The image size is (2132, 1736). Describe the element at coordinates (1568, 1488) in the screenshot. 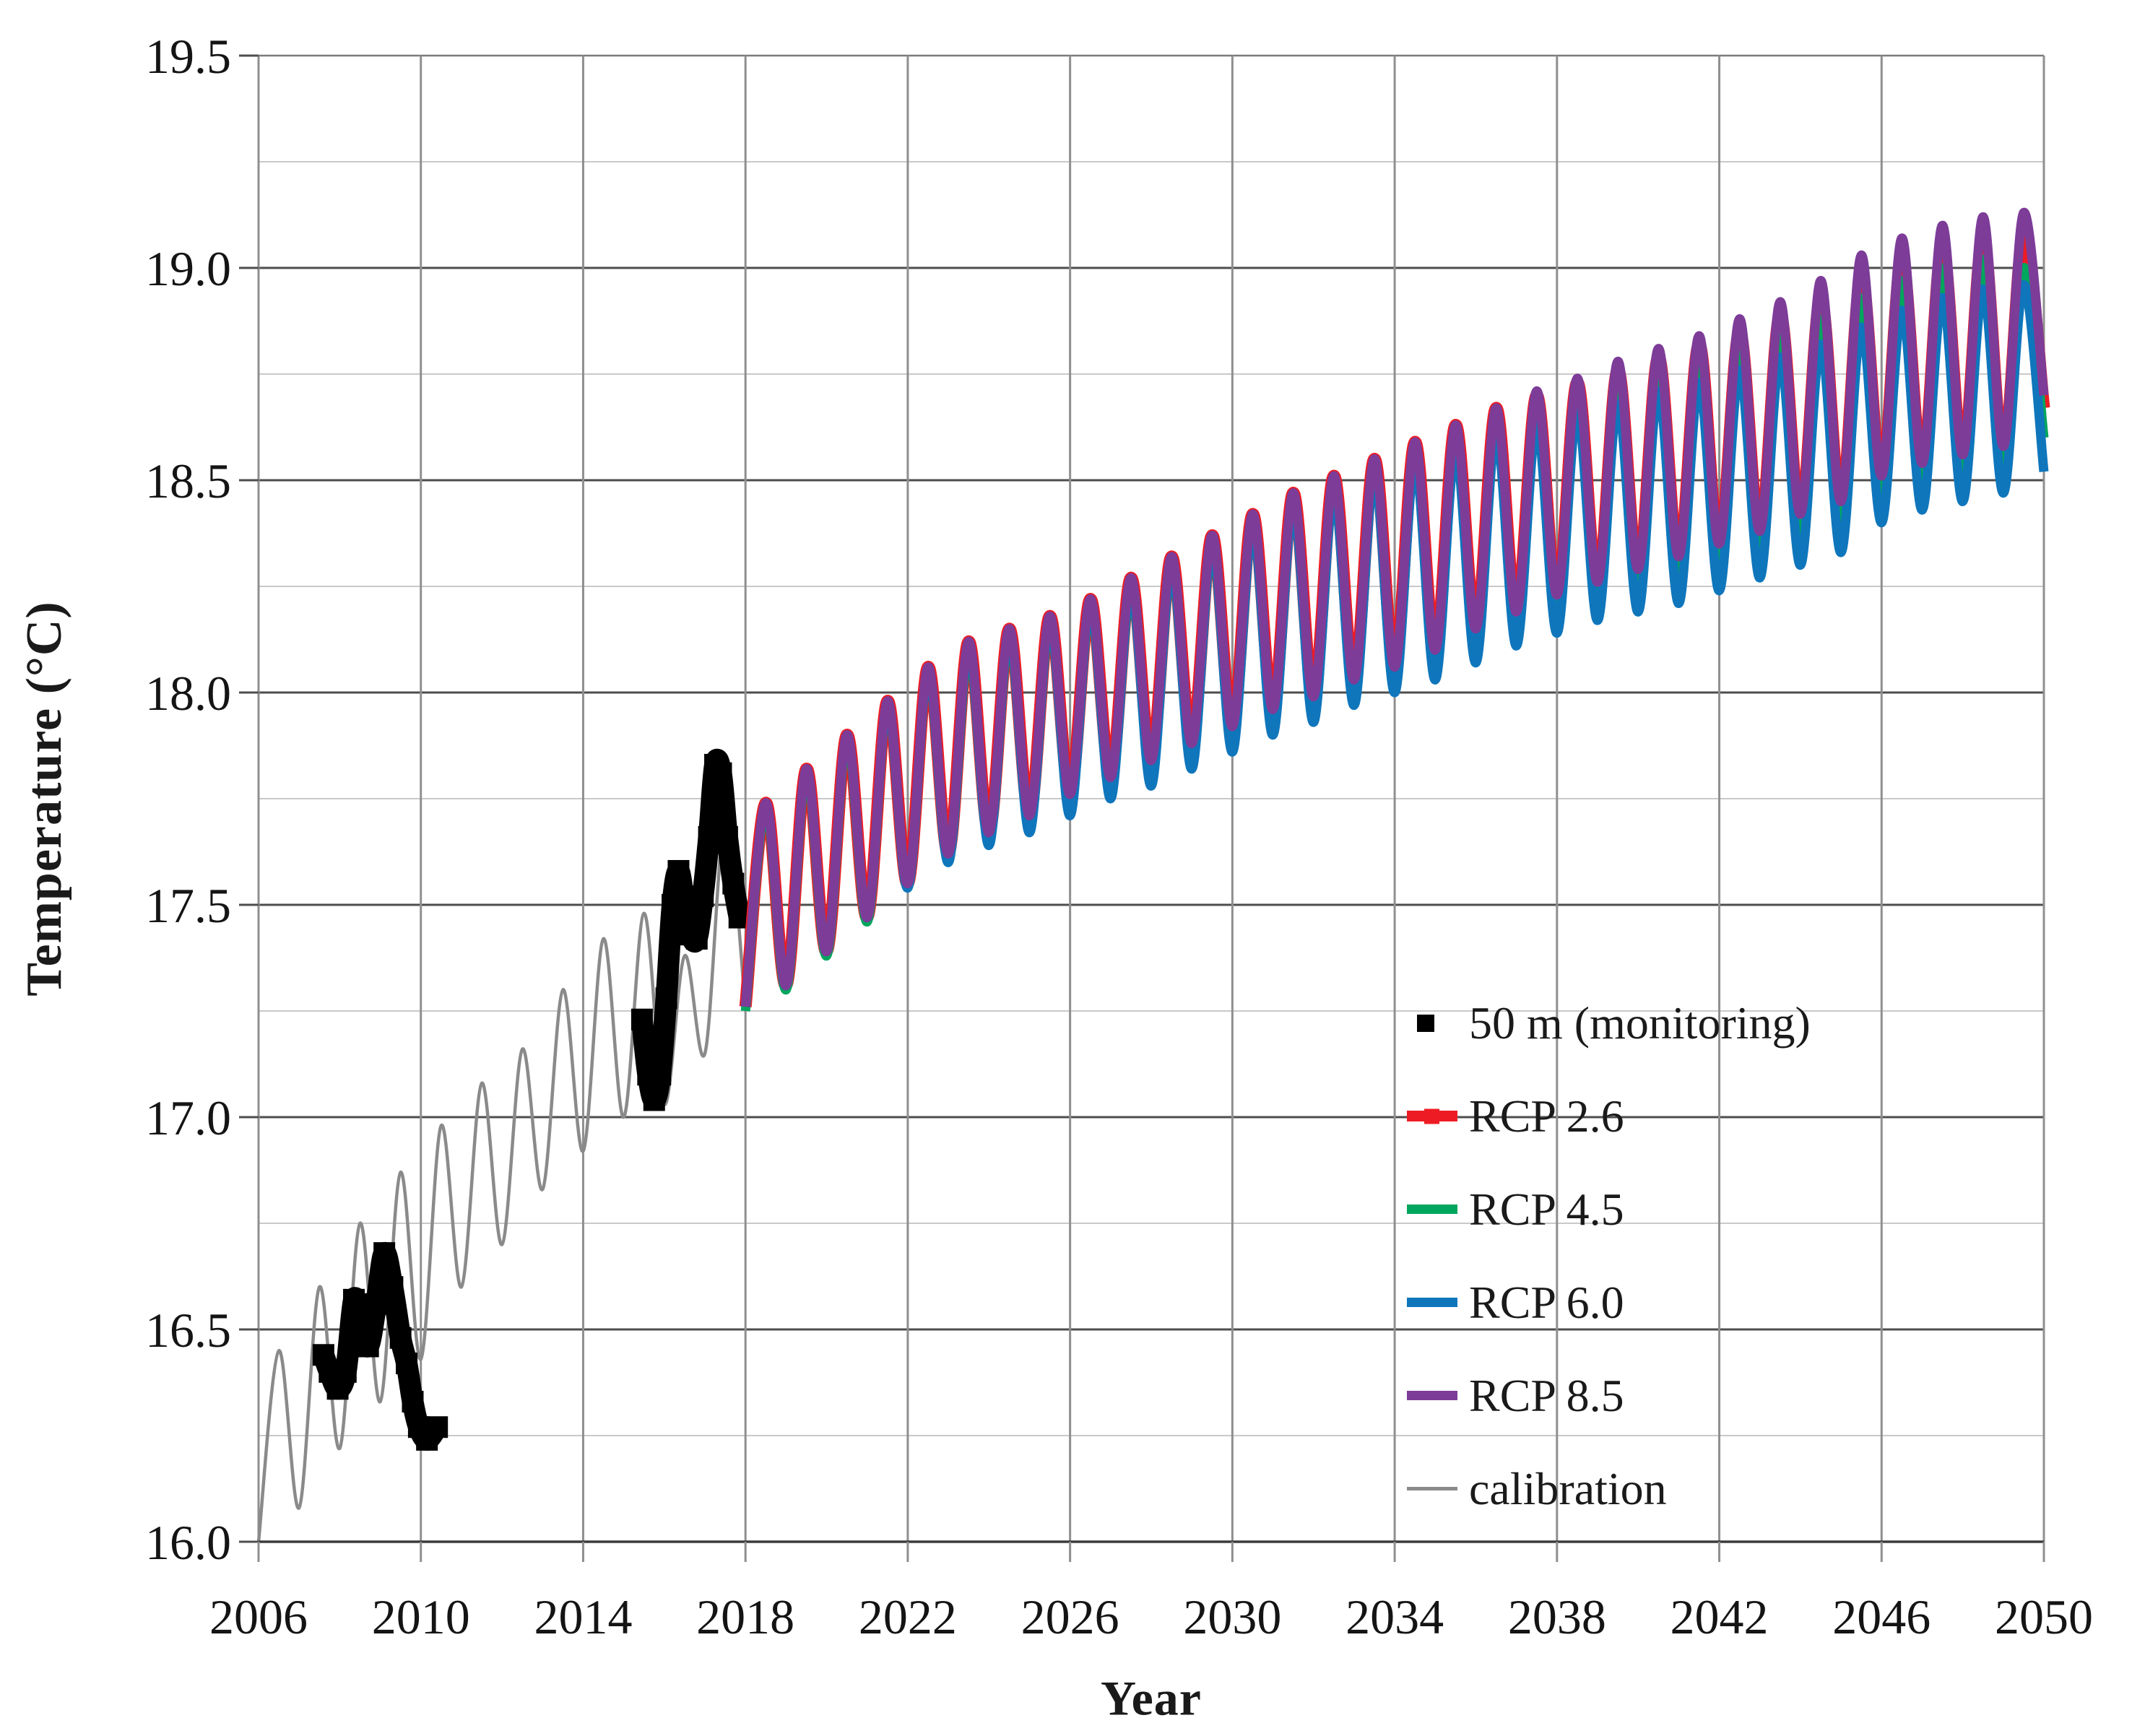

I see `legend-label: calibration` at that location.